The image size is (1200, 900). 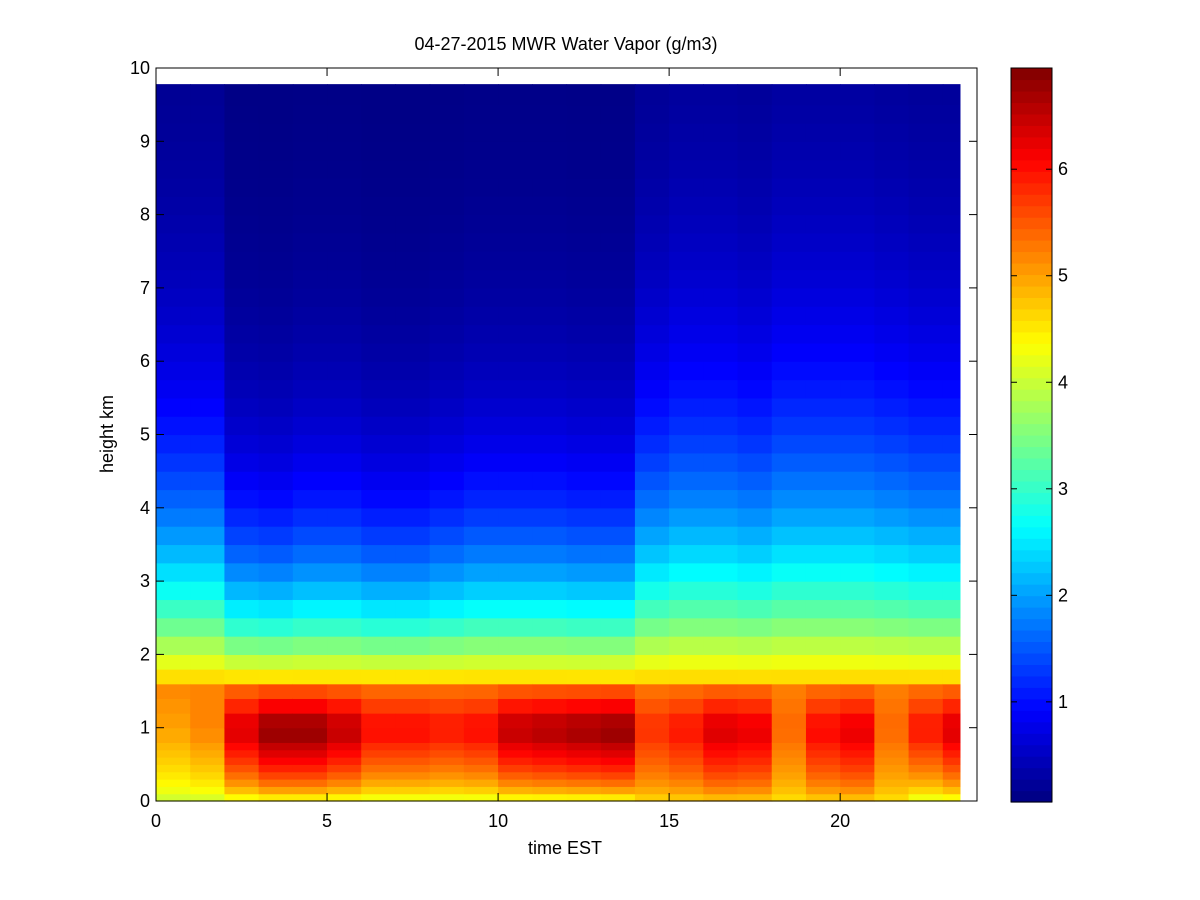 I want to click on y-tick-label: 5, so click(x=145, y=435).